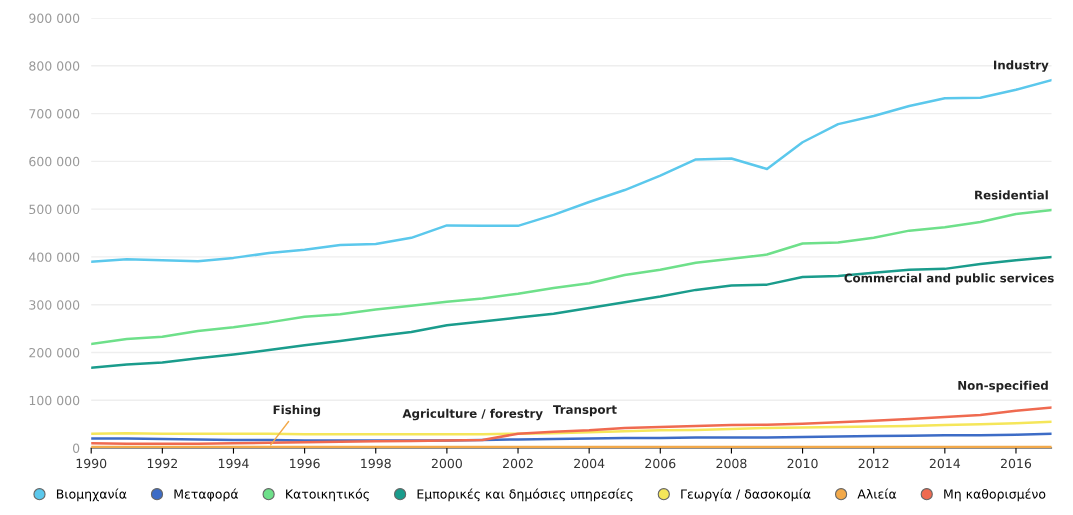  Describe the element at coordinates (585, 411) in the screenshot. I see `annotation: Transport` at that location.